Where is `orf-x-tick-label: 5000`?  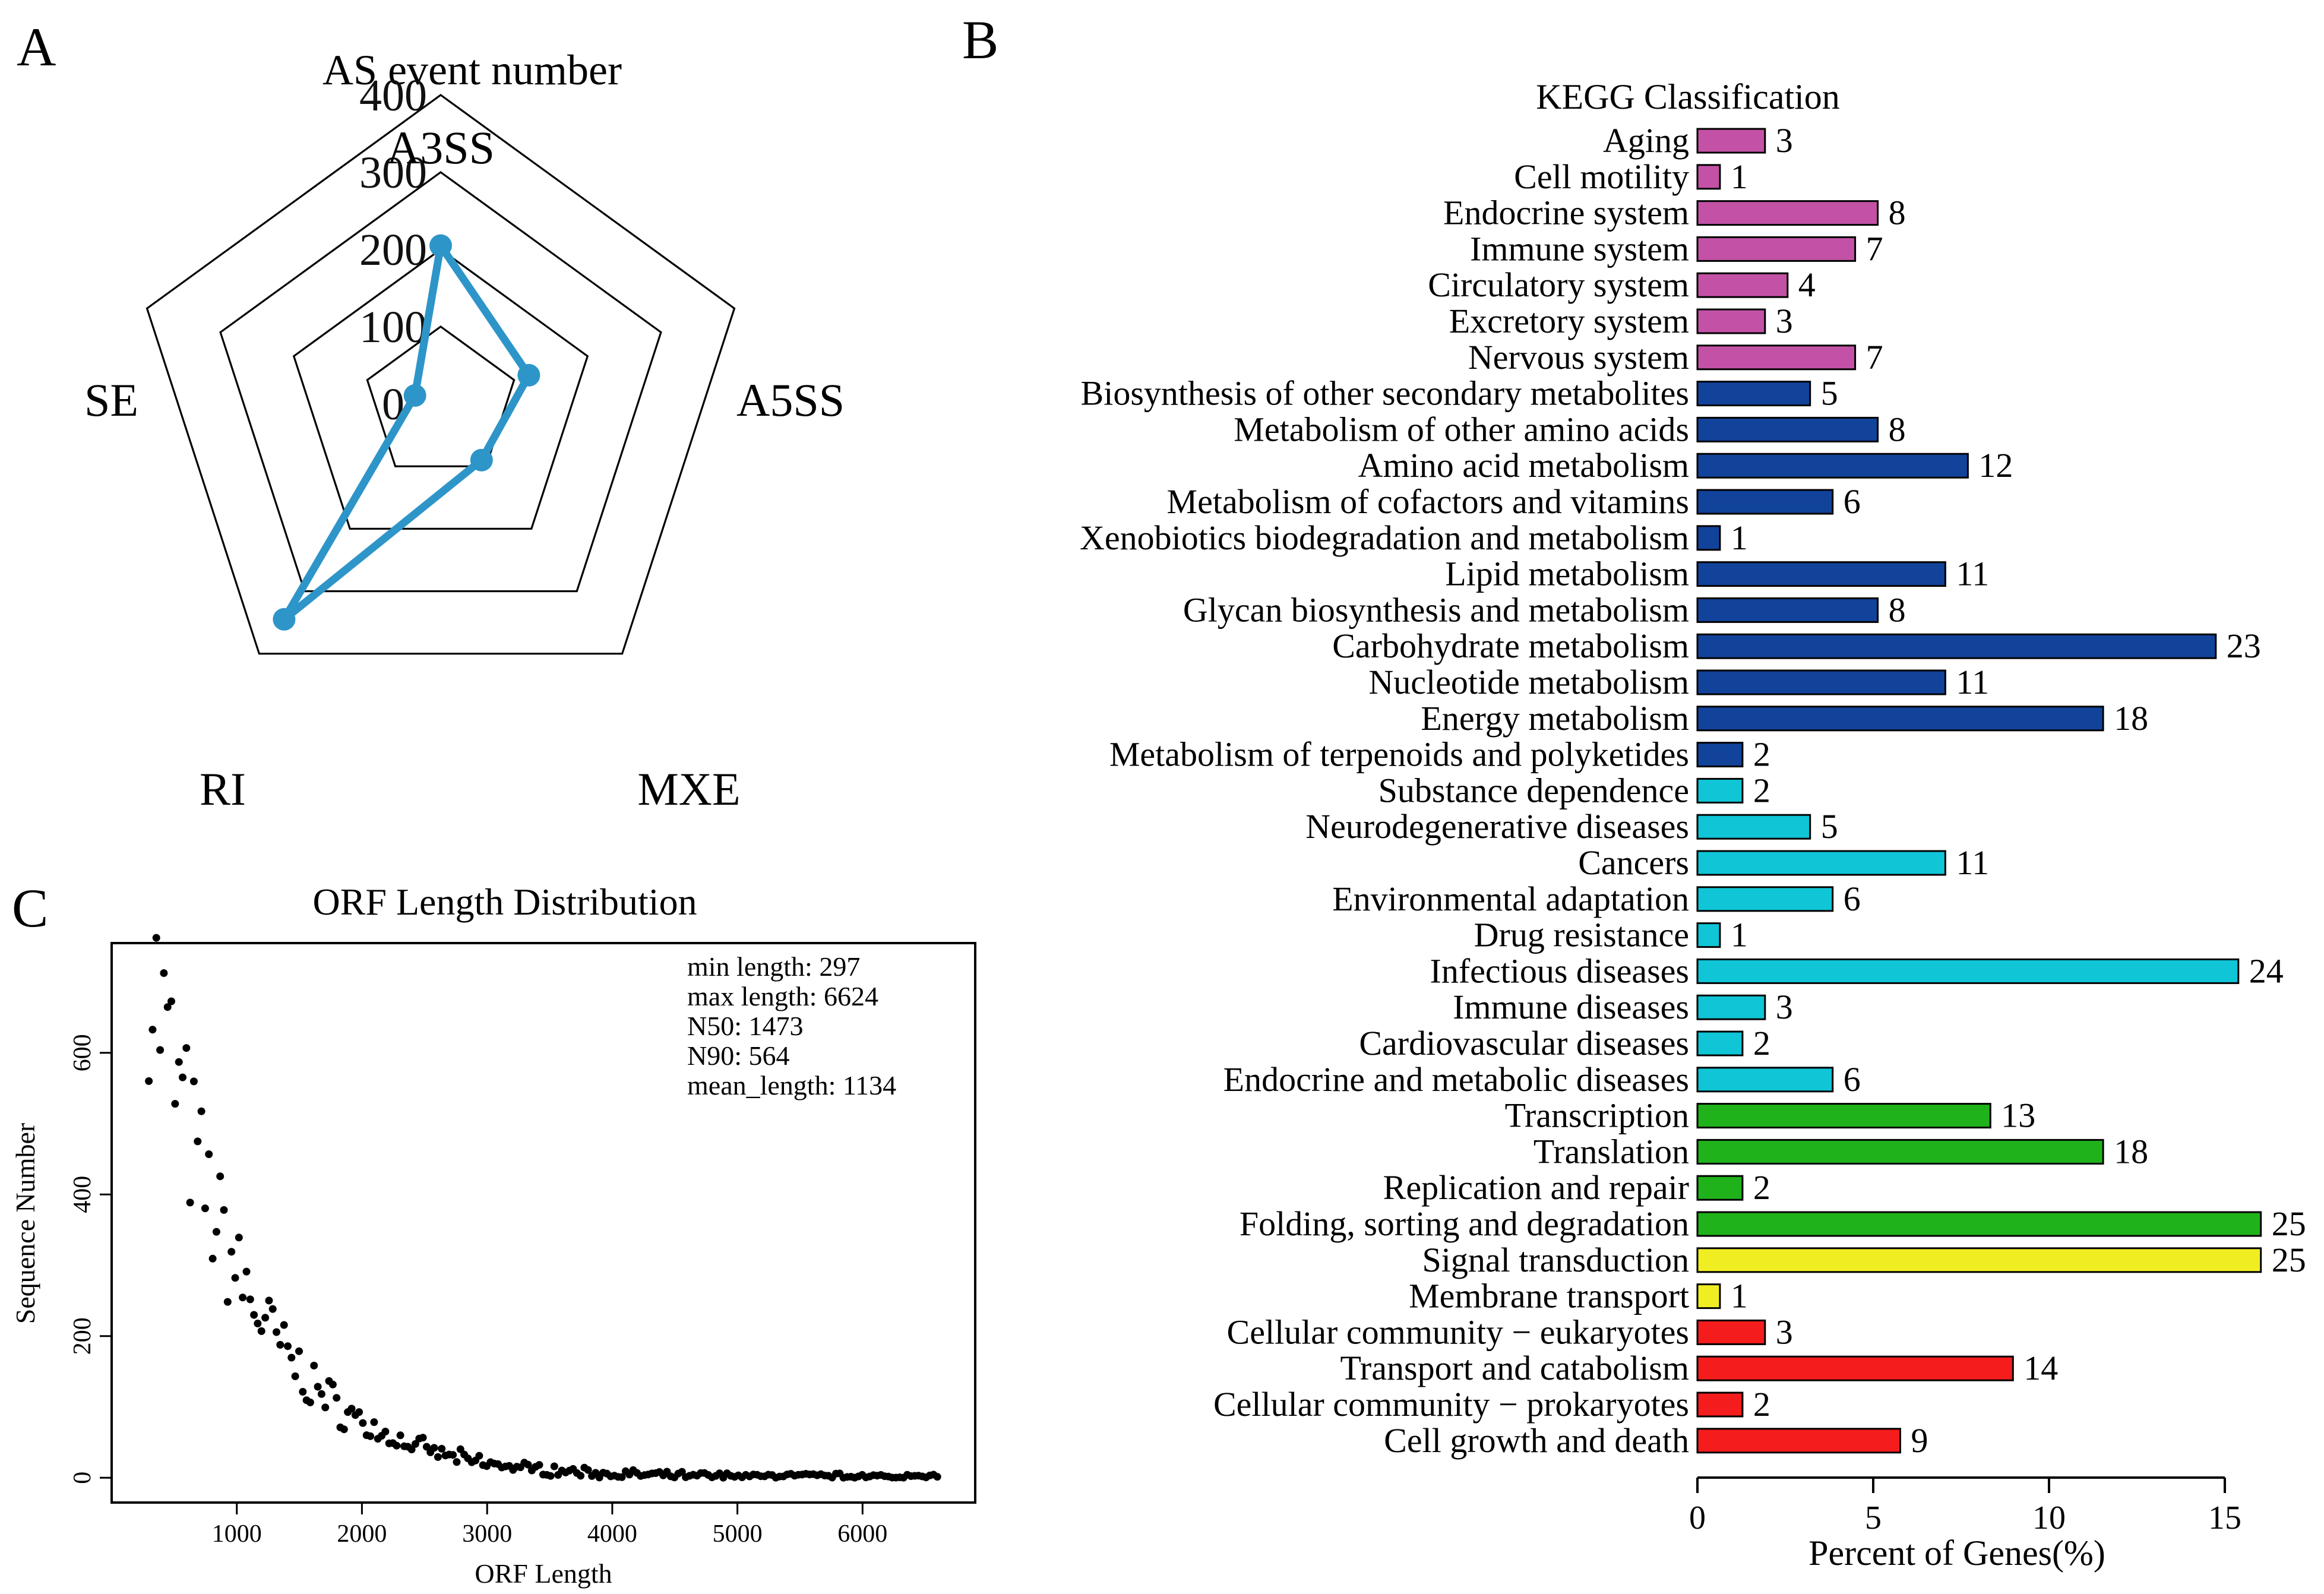
orf-x-tick-label: 5000 is located at coordinates (738, 1534).